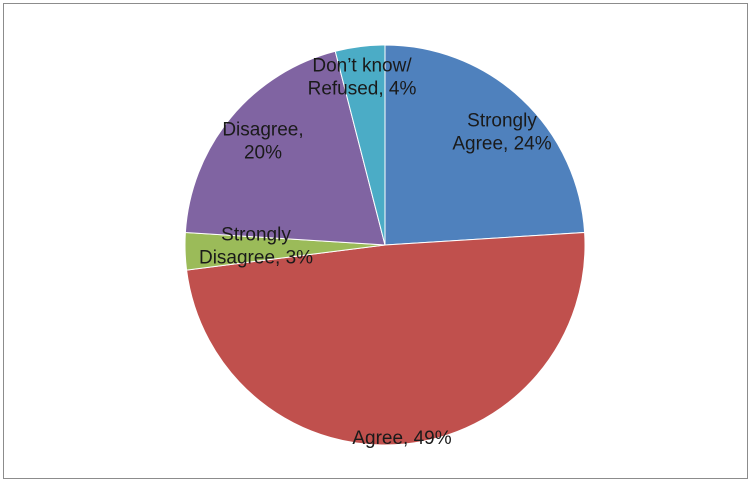  I want to click on data-label-agree: Agree, 49%, so click(401, 438).